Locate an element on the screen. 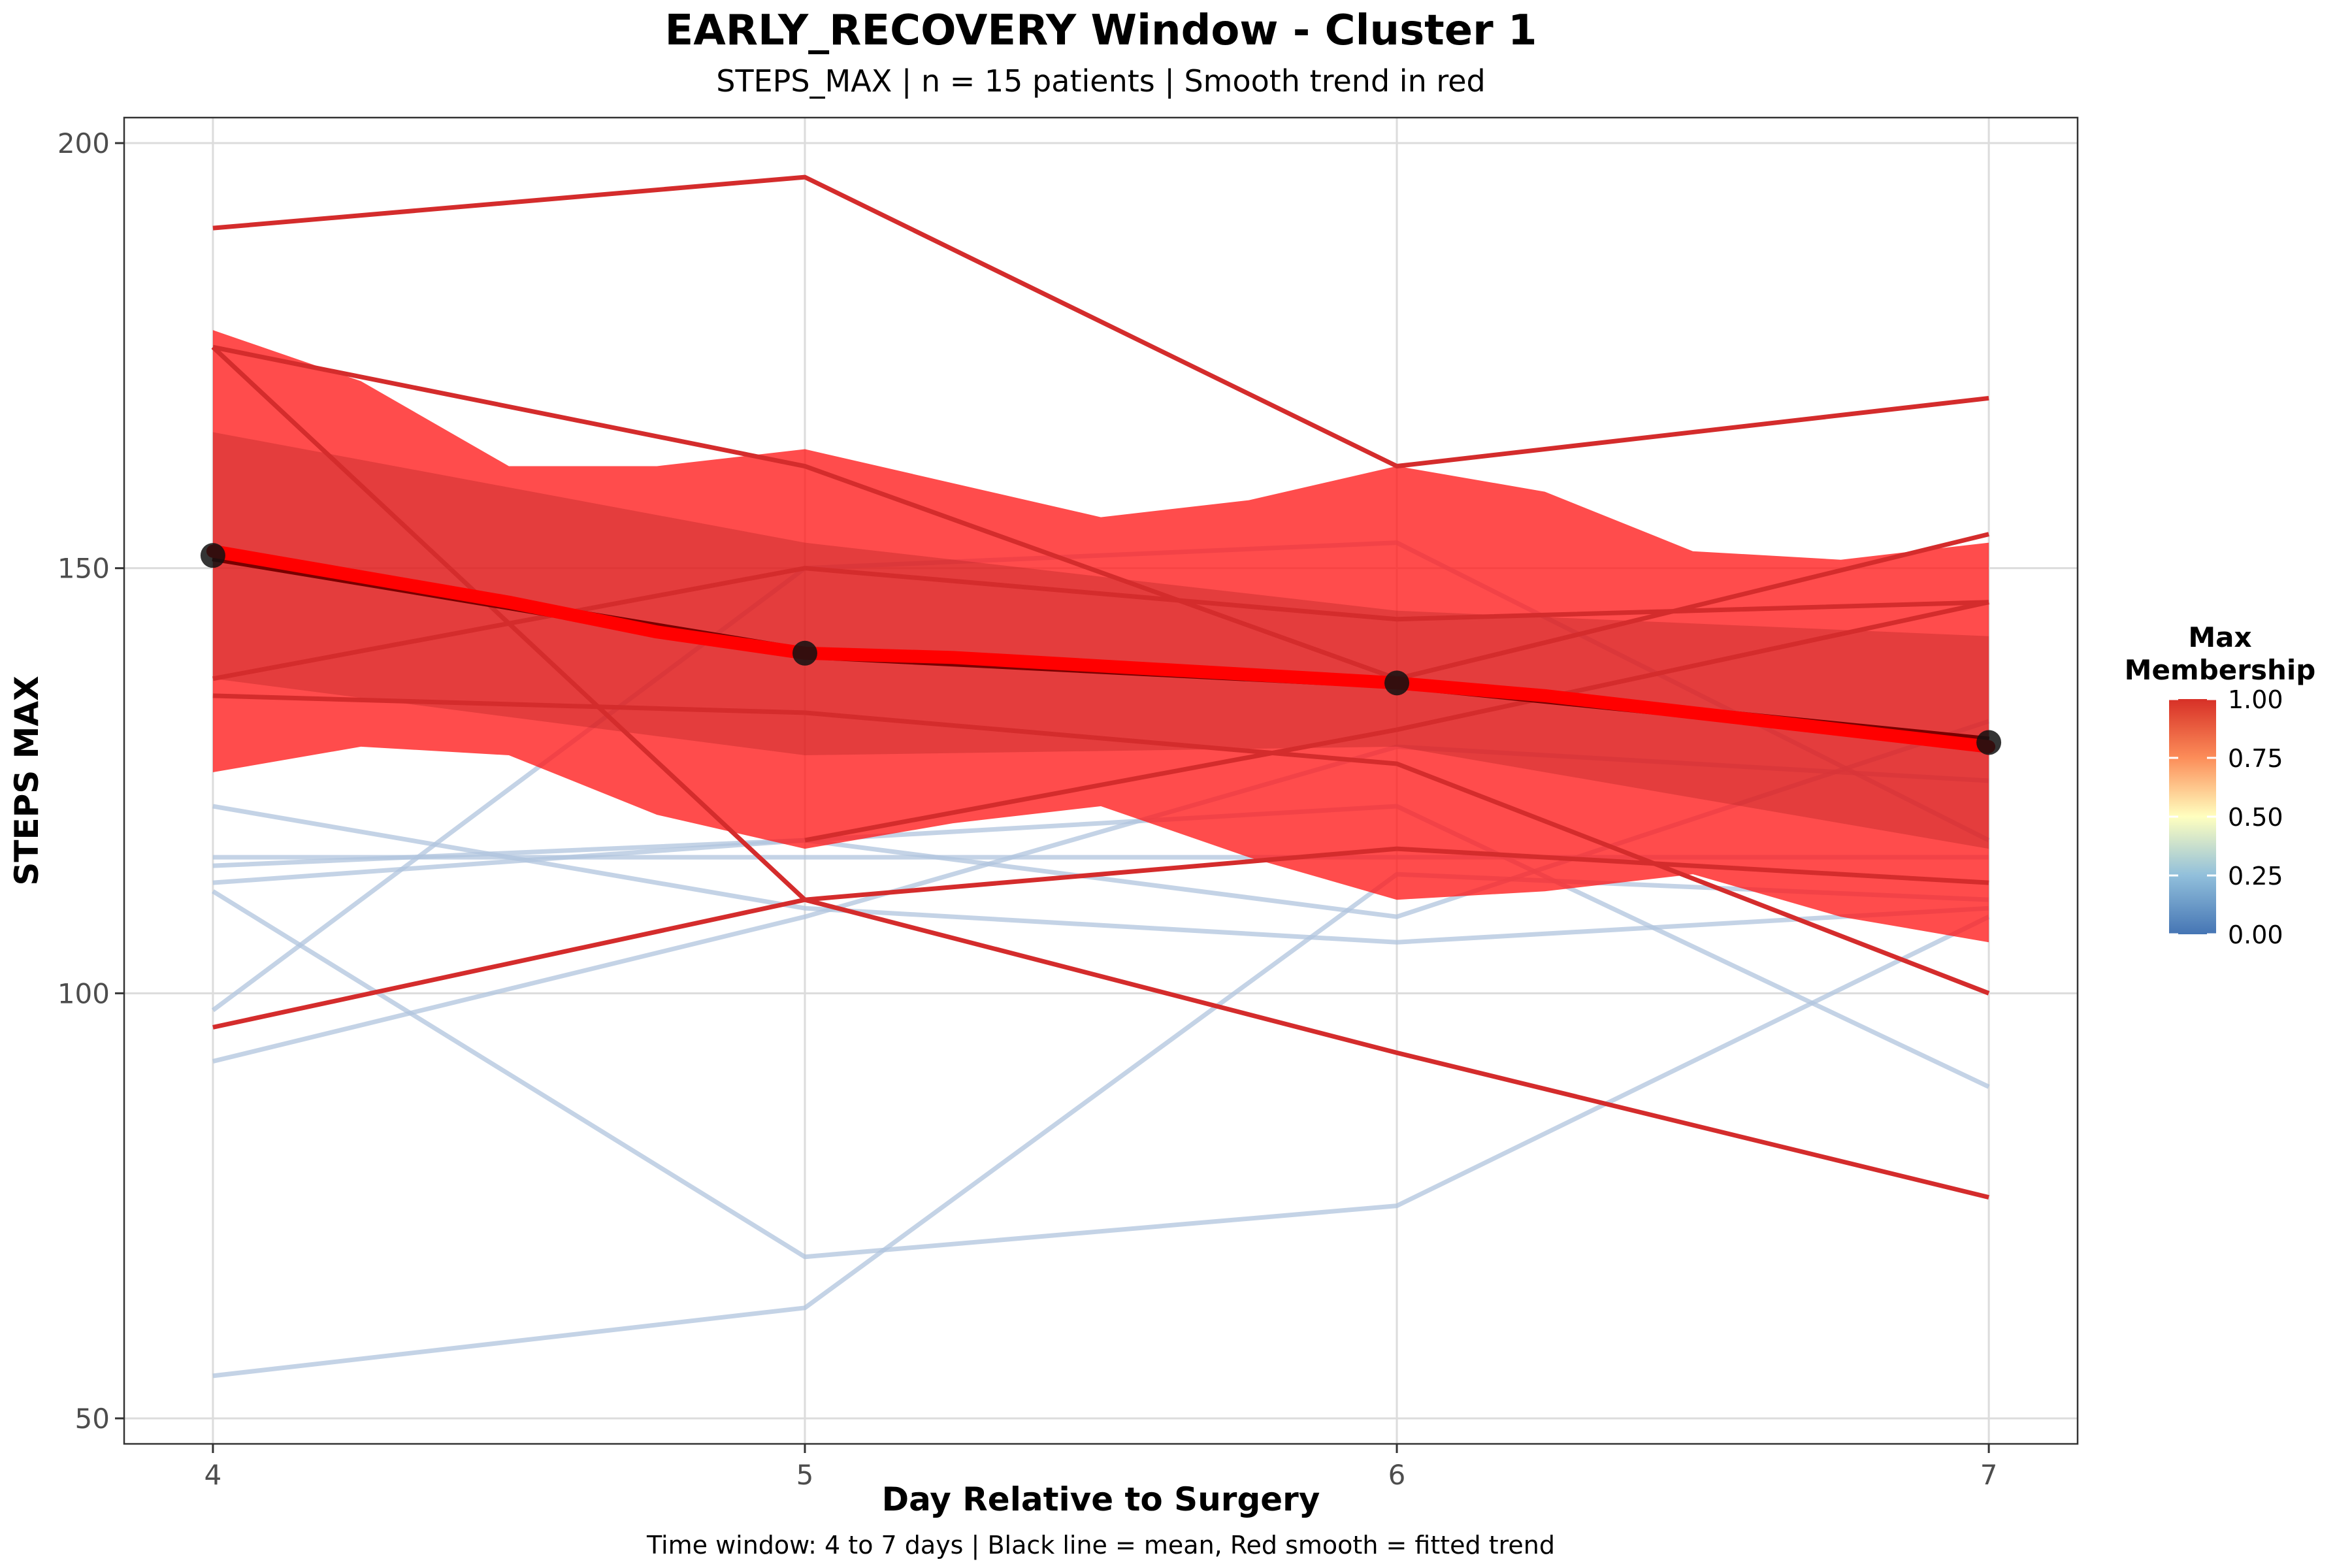 The image size is (2352, 1568). legend-title-line2: Membership is located at coordinates (2220, 670).